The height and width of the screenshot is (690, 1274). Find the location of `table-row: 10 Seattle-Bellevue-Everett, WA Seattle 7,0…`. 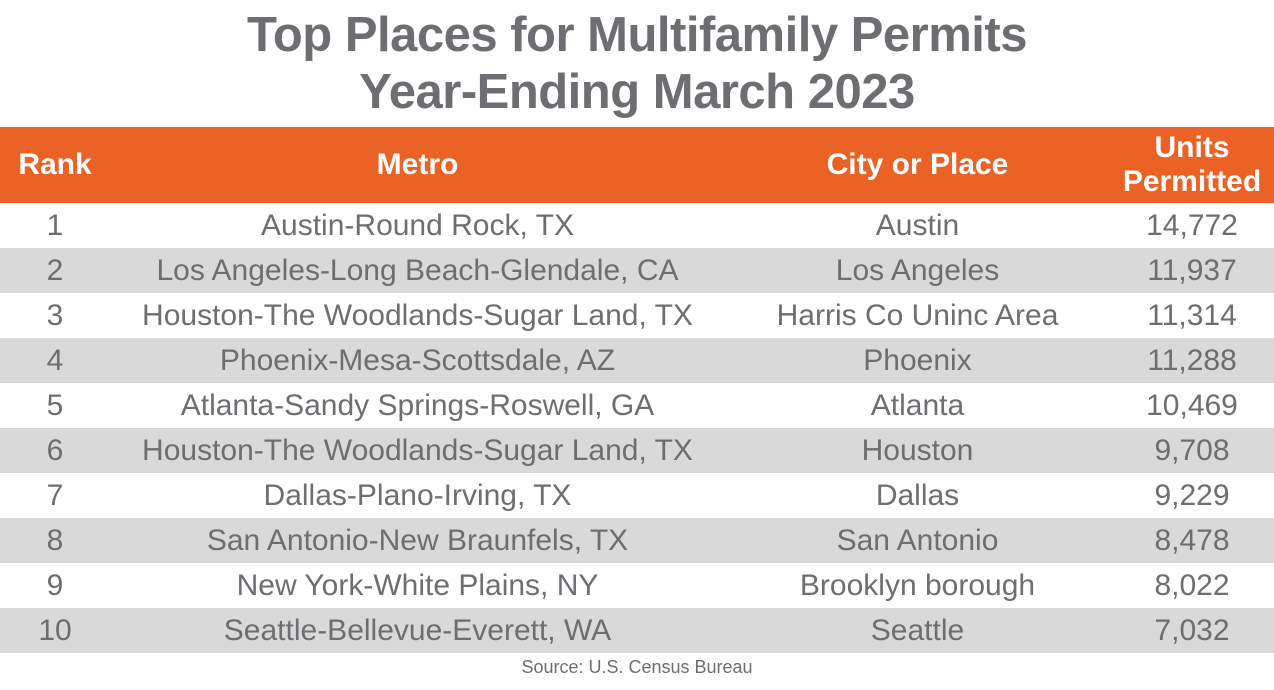

table-row: 10 Seattle-Bellevue-Everett, WA Seattle 7,0… is located at coordinates (637, 630).